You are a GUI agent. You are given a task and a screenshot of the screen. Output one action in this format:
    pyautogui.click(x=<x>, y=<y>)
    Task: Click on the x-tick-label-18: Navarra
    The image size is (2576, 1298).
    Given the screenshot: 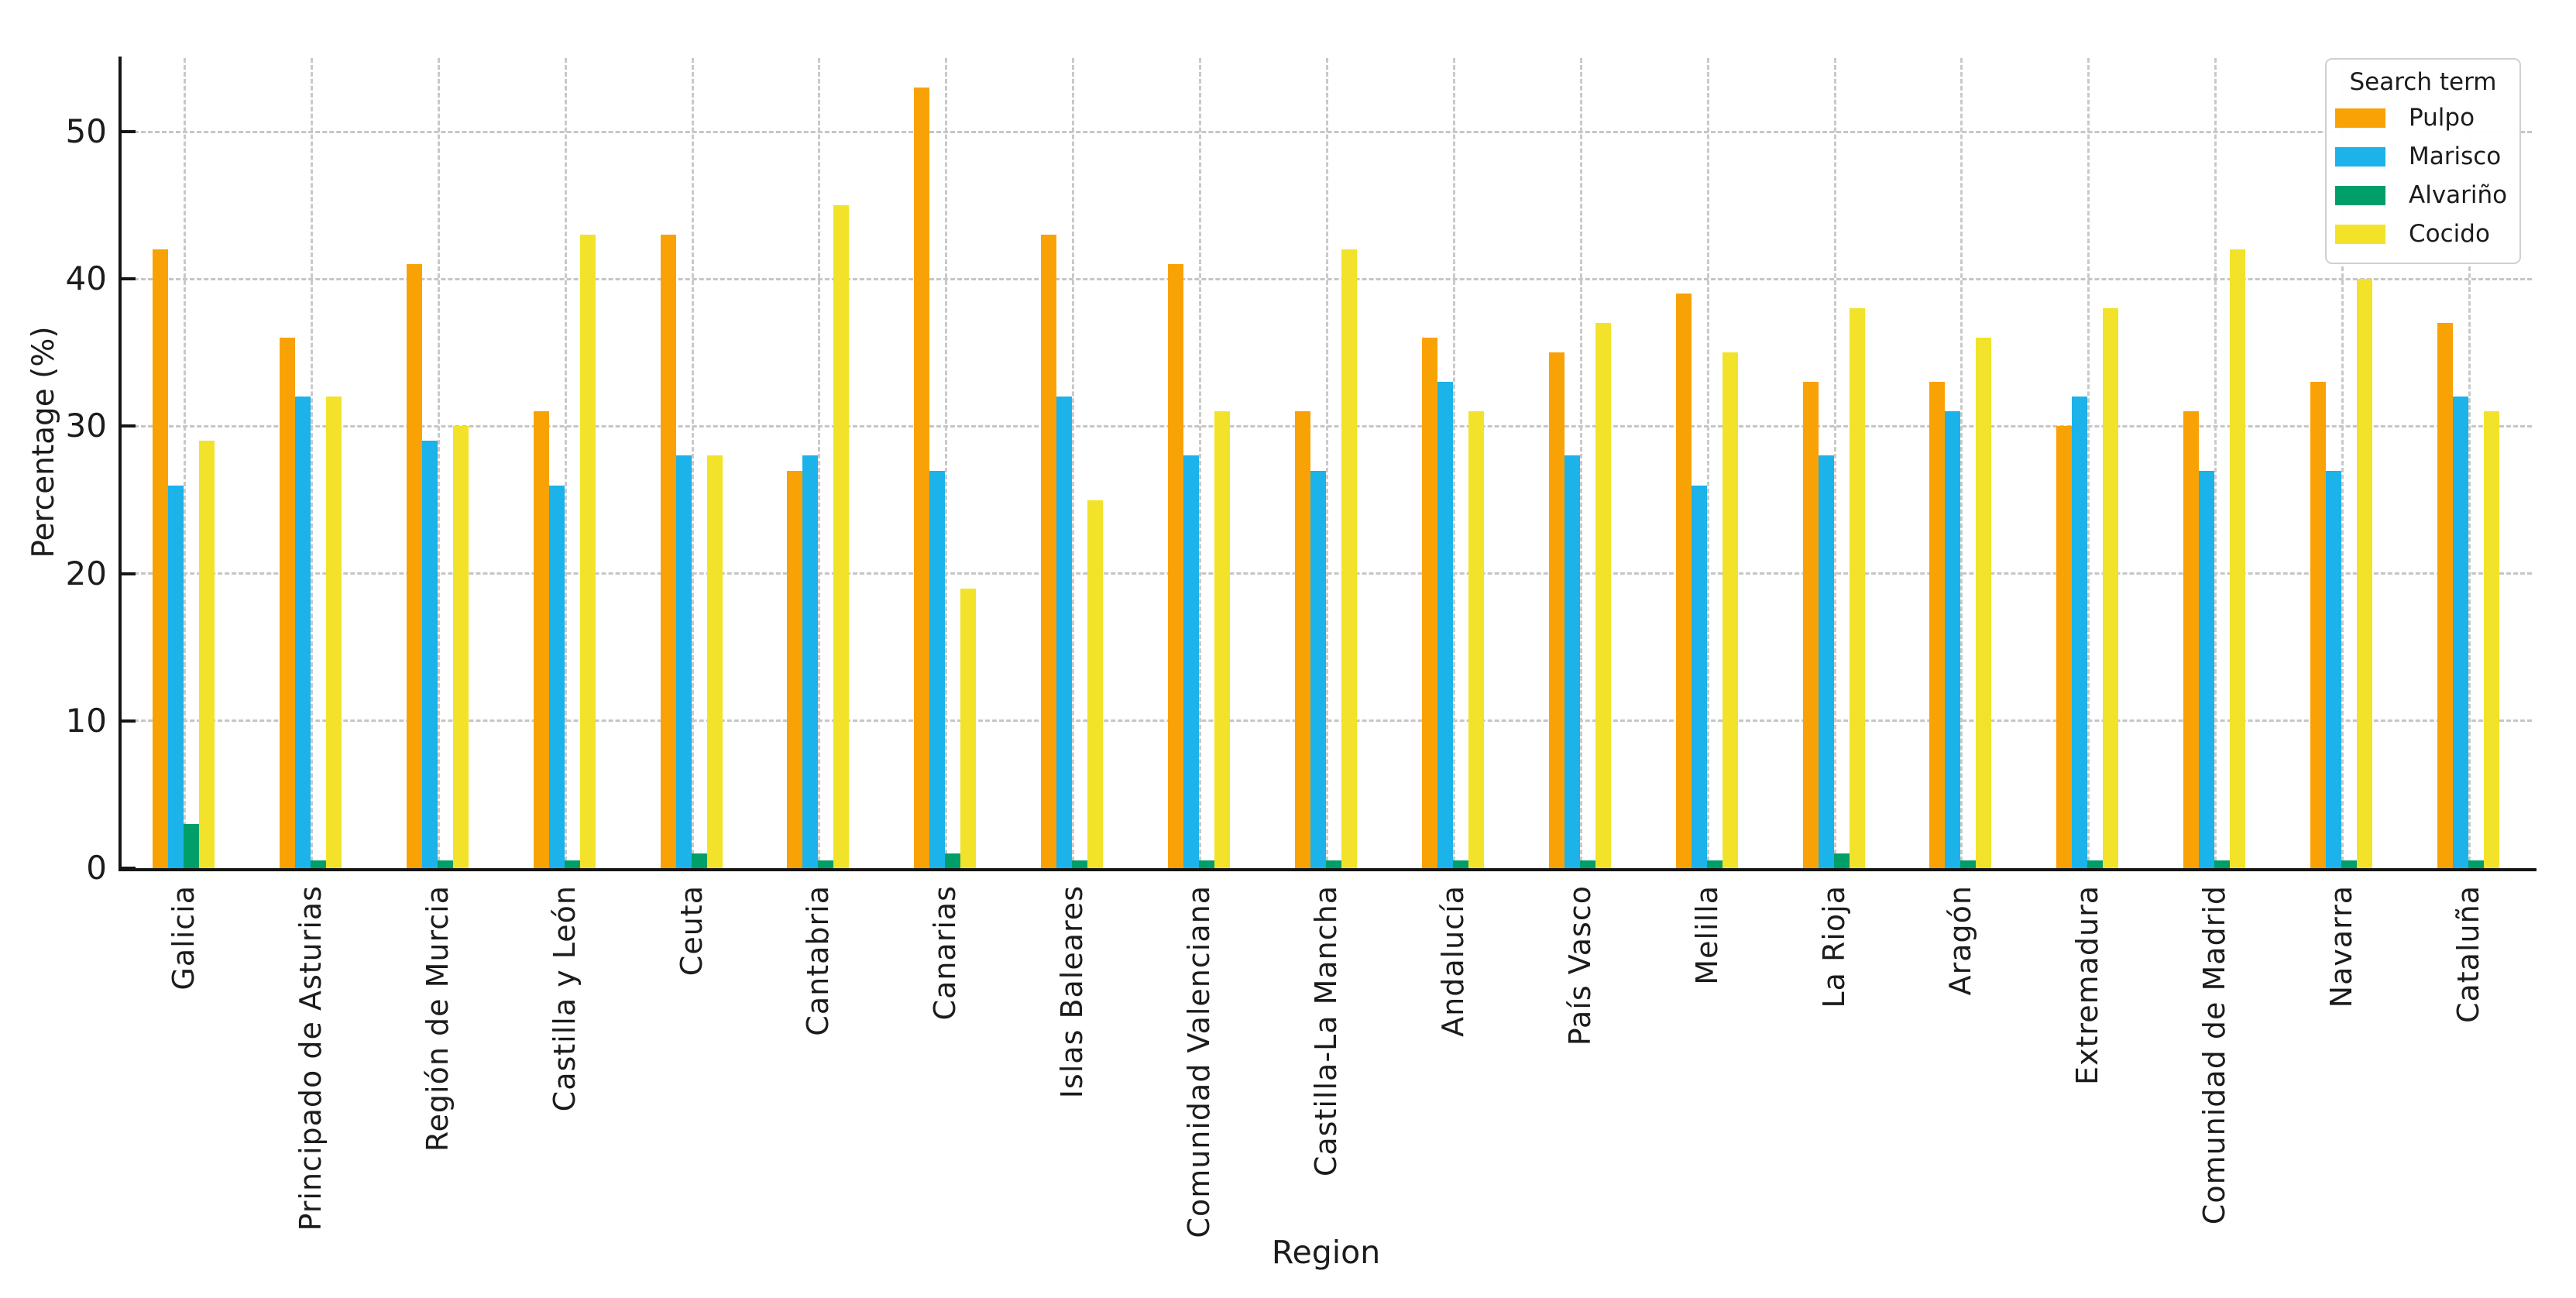 What is the action you would take?
    pyautogui.click(x=2341, y=947)
    